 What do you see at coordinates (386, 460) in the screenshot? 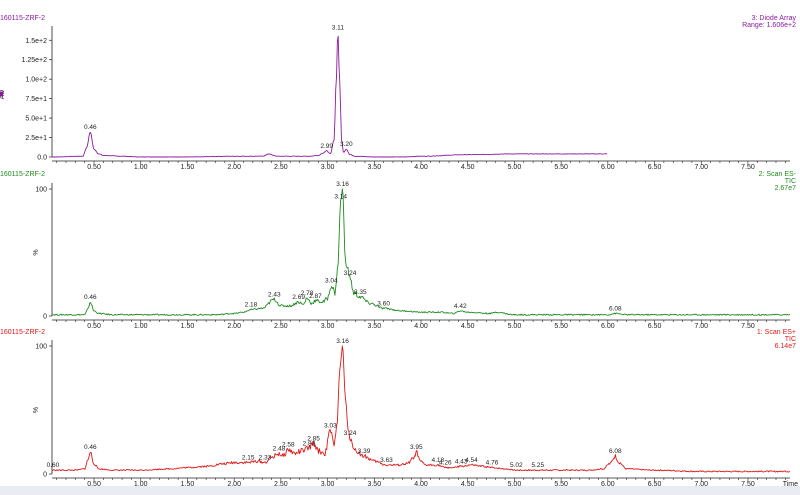
I see `peak-label: 3.63` at bounding box center [386, 460].